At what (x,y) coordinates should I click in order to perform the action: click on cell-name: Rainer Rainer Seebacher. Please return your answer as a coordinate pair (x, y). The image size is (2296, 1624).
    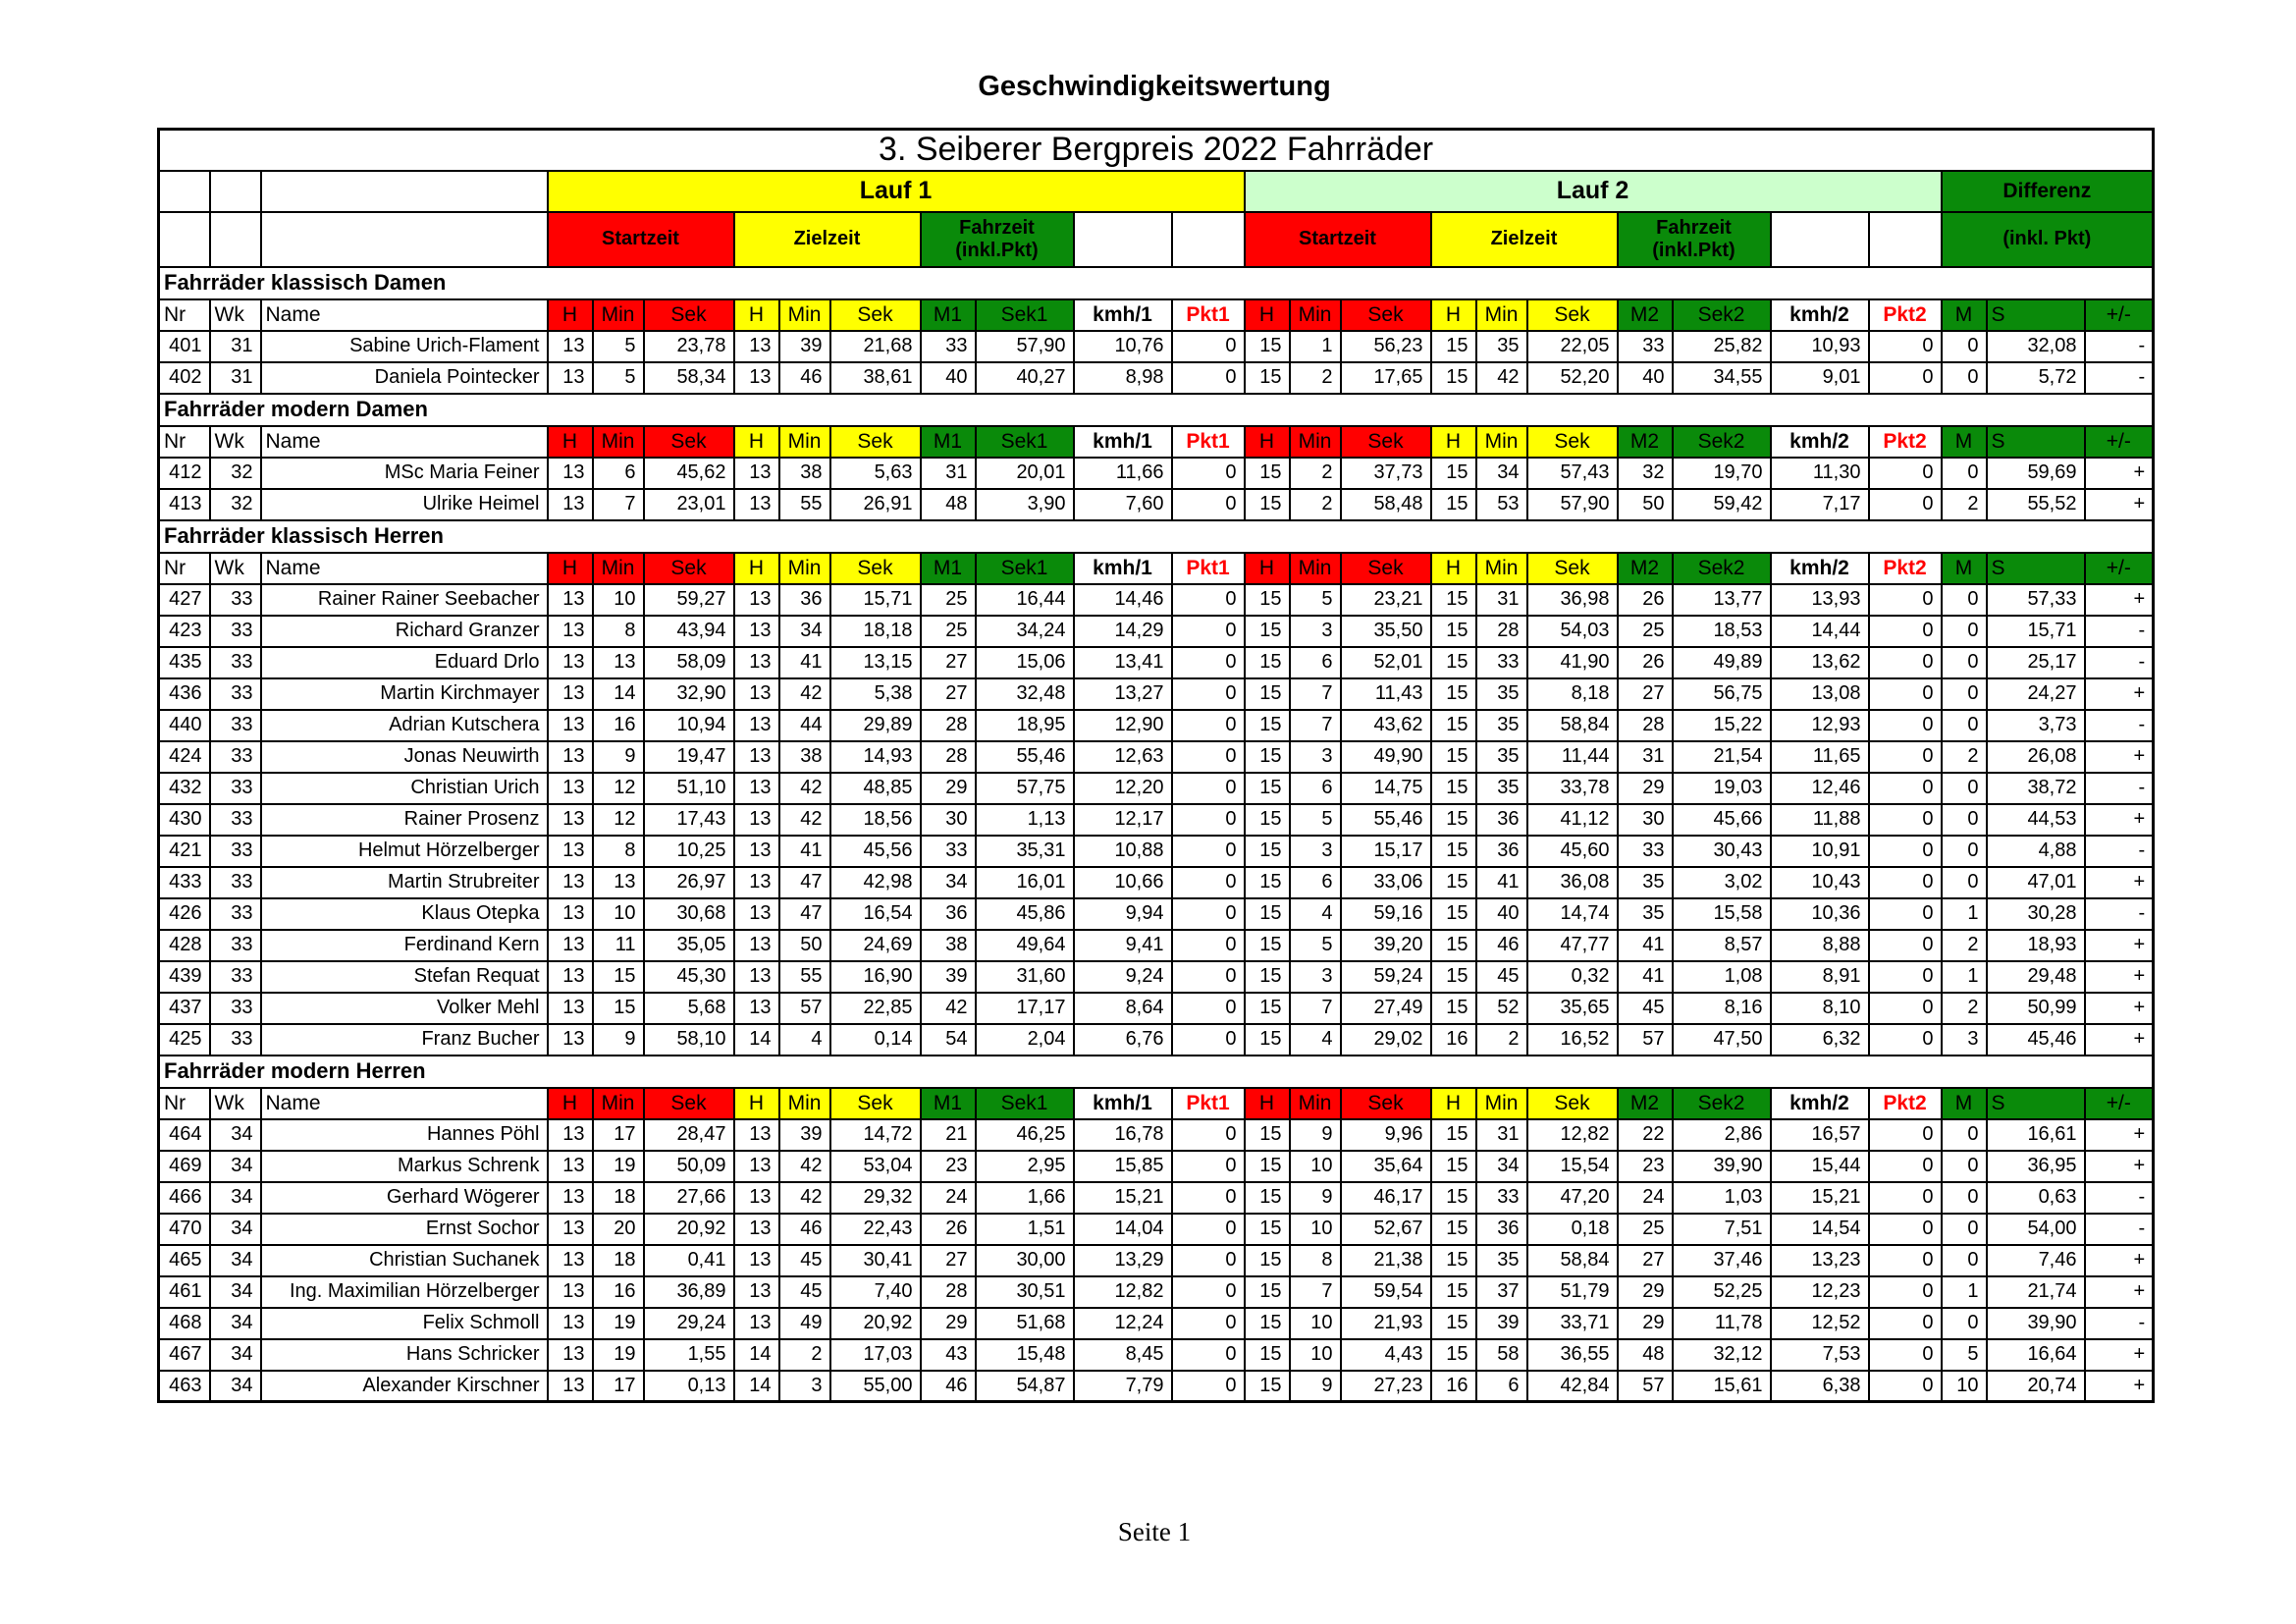
    Looking at the image, I should click on (404, 599).